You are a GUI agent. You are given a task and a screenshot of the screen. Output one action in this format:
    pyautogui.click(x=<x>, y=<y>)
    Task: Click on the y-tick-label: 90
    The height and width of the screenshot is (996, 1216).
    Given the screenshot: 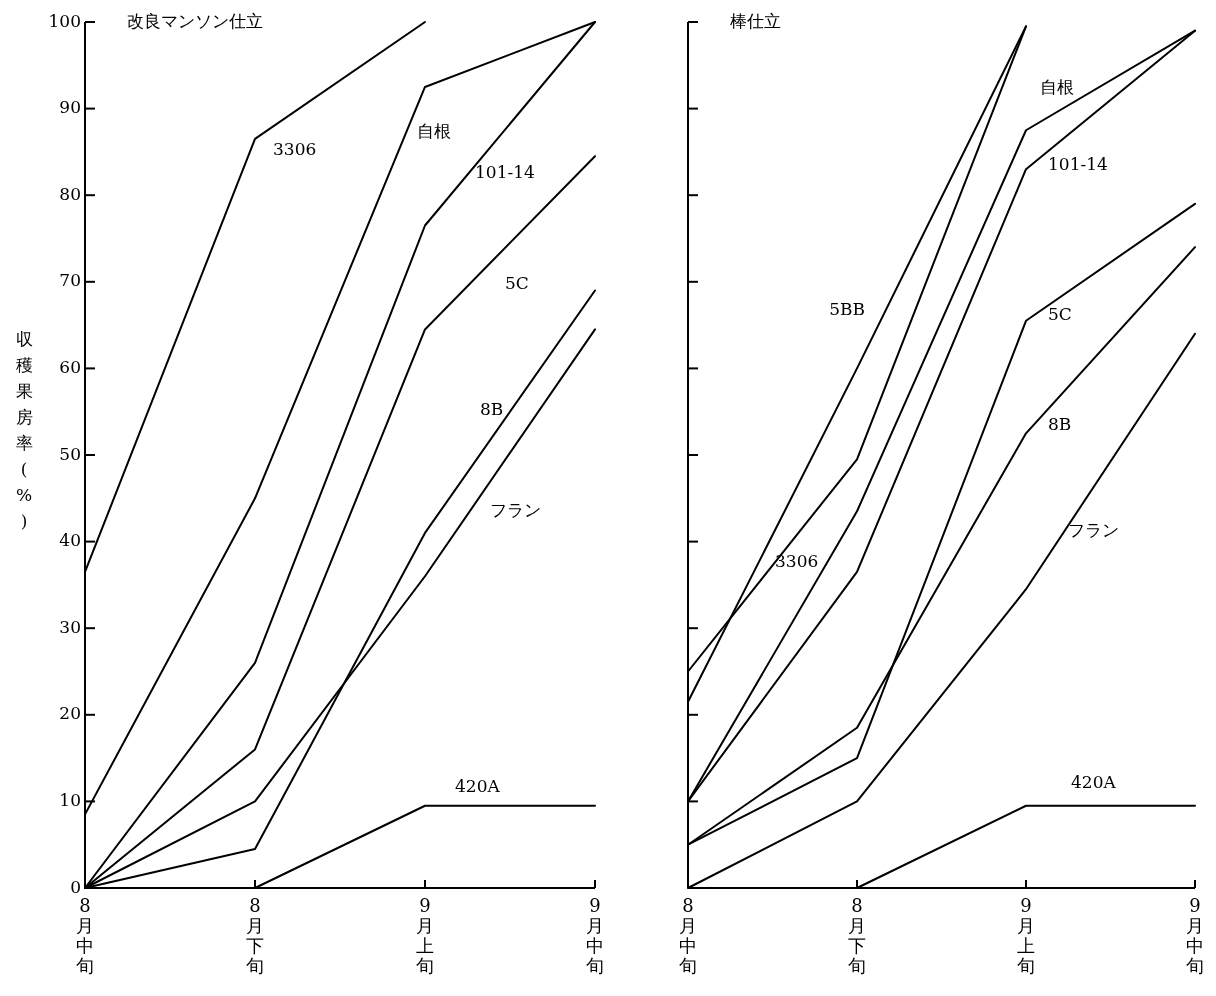 What is the action you would take?
    pyautogui.click(x=70, y=107)
    